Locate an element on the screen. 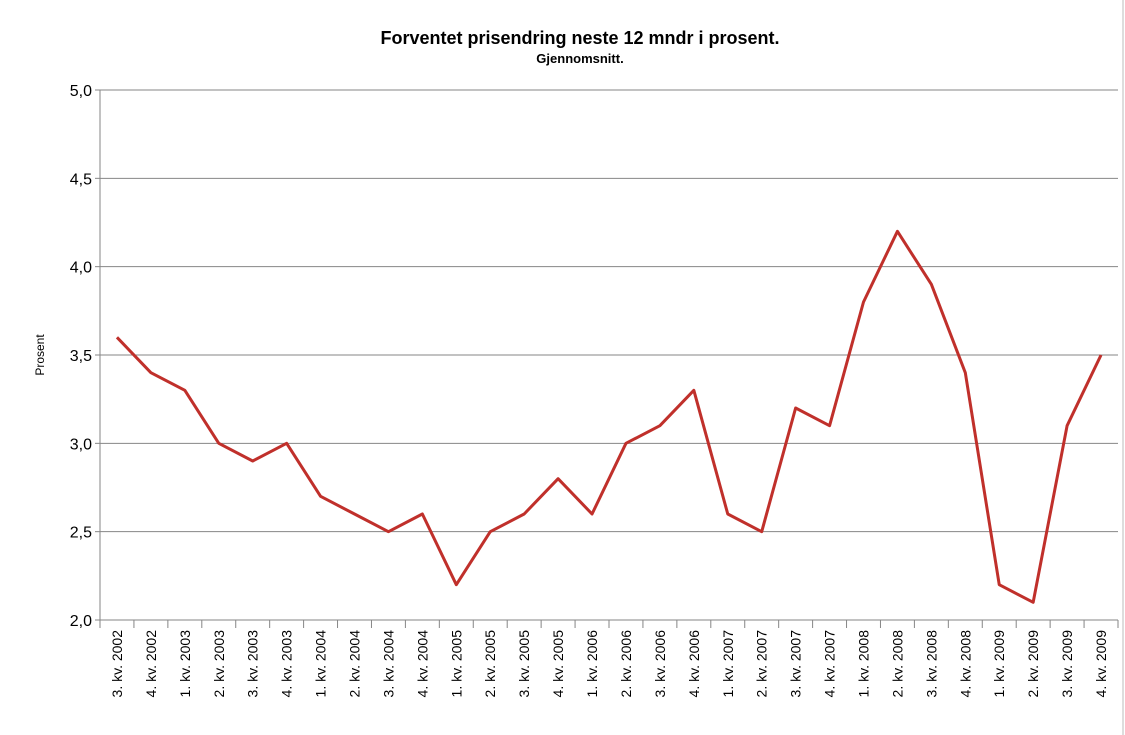 Image resolution: width=1125 pixels, height=735 pixels. x-tick-label: 3. kv. 2008 is located at coordinates (931, 664).